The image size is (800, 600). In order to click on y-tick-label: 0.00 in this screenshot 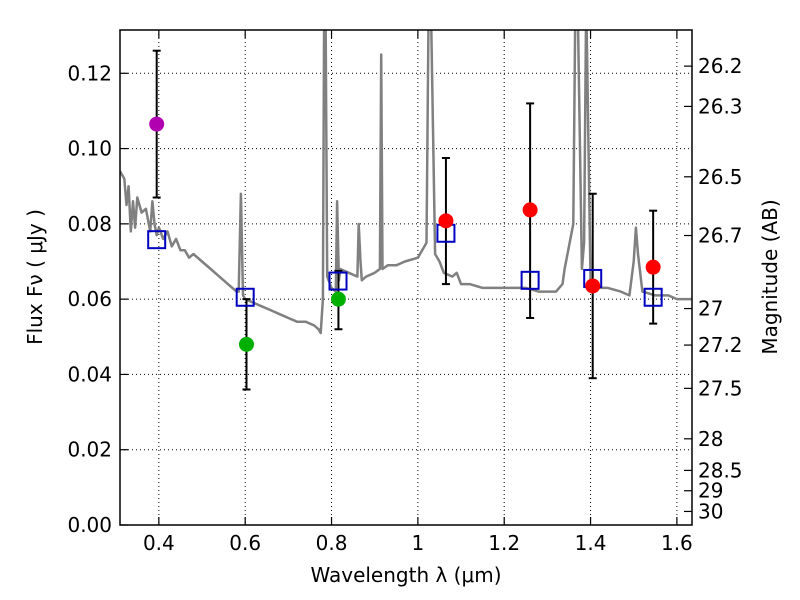, I will do `click(89, 525)`.